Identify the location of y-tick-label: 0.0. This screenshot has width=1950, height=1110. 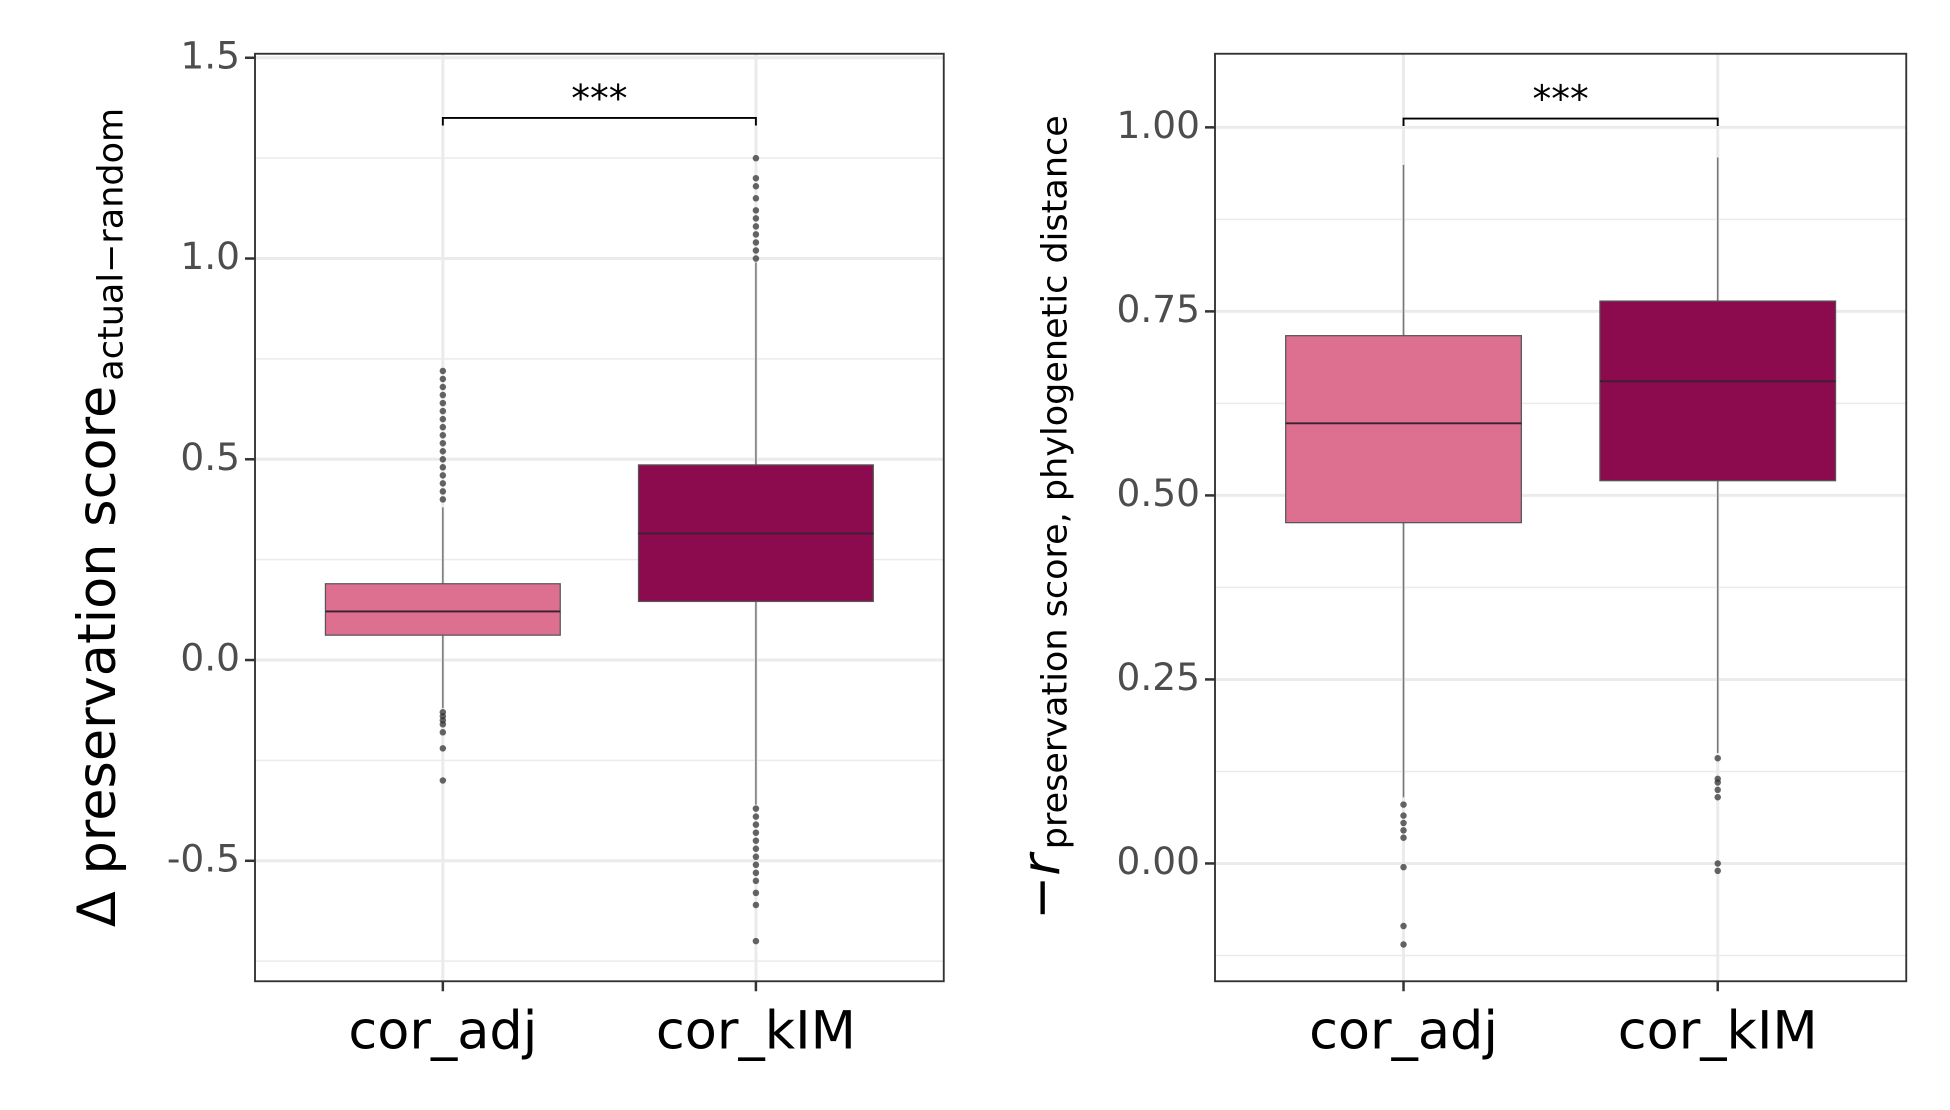
(210, 658).